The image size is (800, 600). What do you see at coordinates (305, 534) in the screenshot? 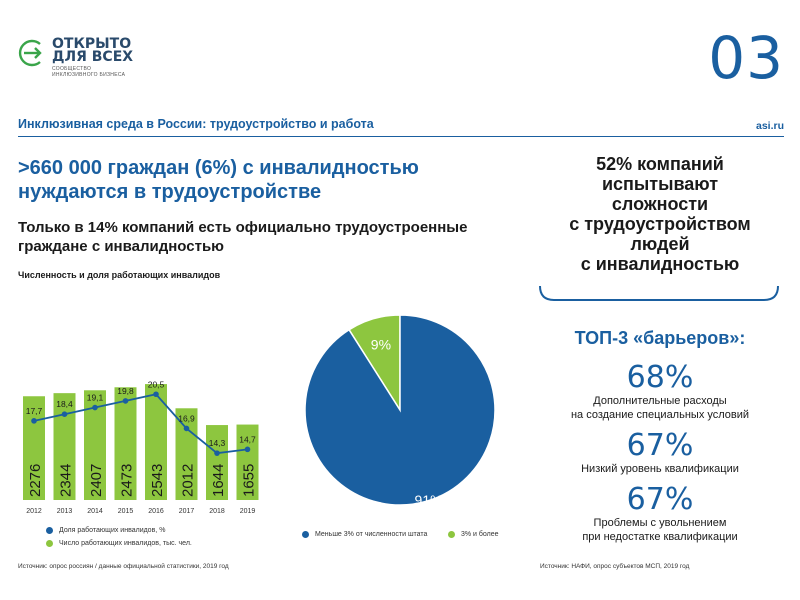
I see `pie-legend-a-swatch` at bounding box center [305, 534].